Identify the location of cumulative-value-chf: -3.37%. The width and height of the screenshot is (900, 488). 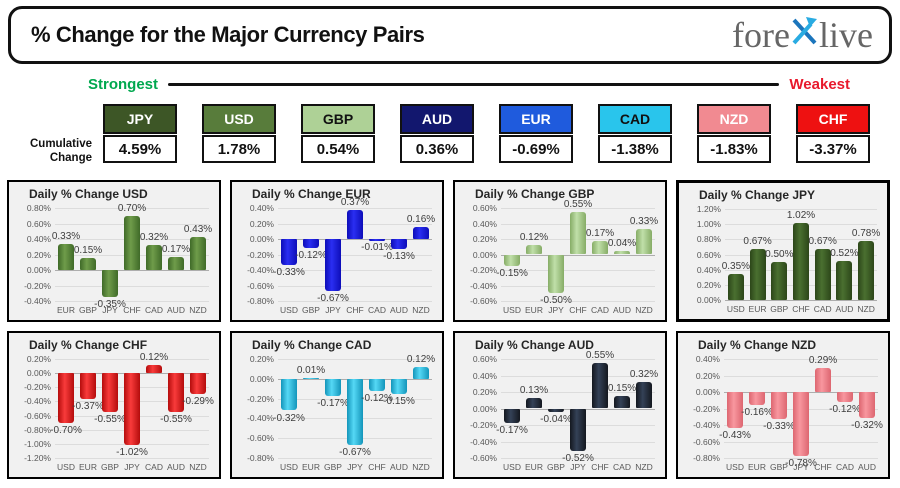
(833, 149).